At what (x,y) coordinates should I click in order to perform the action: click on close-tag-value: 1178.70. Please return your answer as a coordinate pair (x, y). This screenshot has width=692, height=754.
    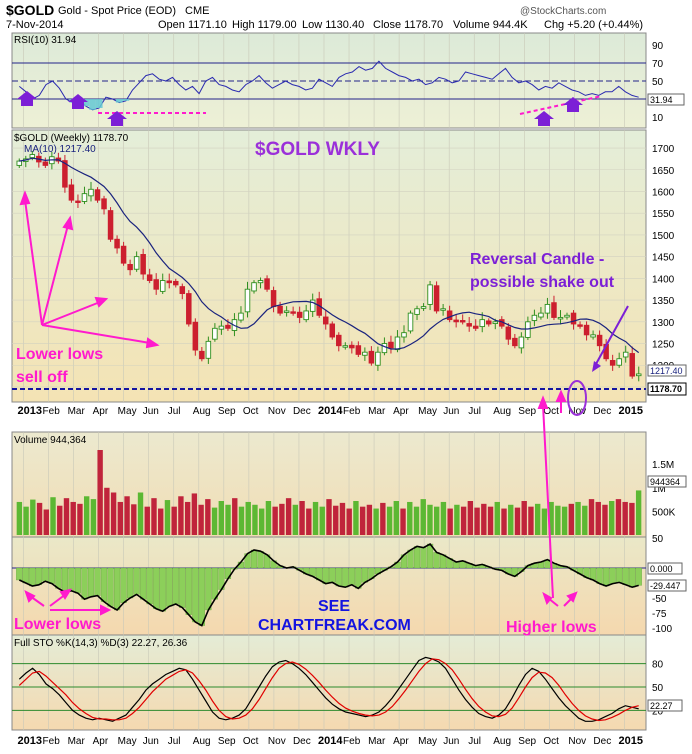
    Looking at the image, I should click on (666, 389).